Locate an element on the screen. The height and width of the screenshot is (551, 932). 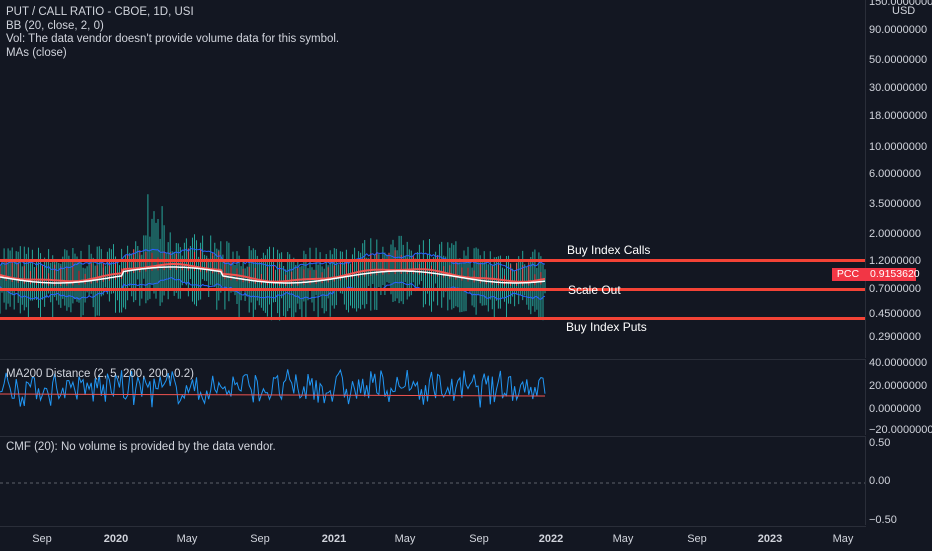
price-series is located at coordinates (273, 257).